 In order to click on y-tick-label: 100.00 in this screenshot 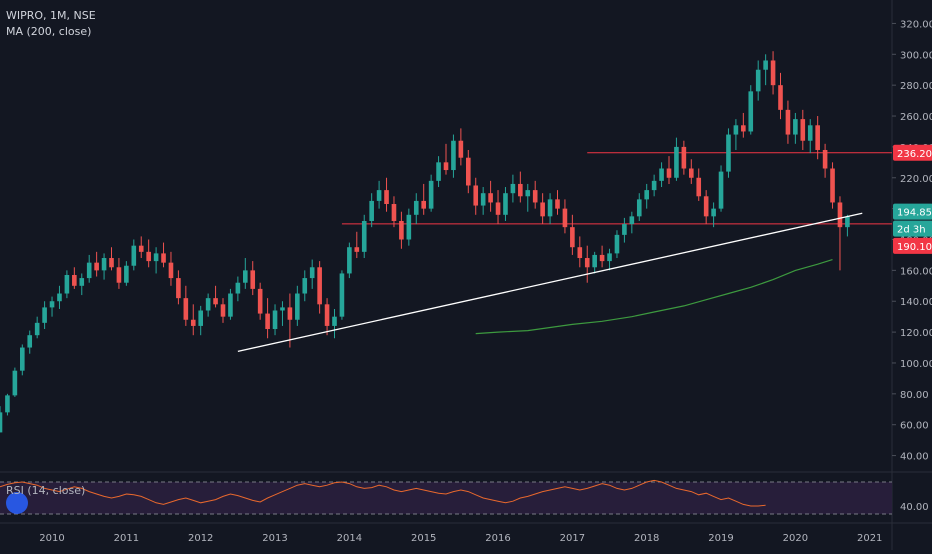, I will do `click(916, 364)`.